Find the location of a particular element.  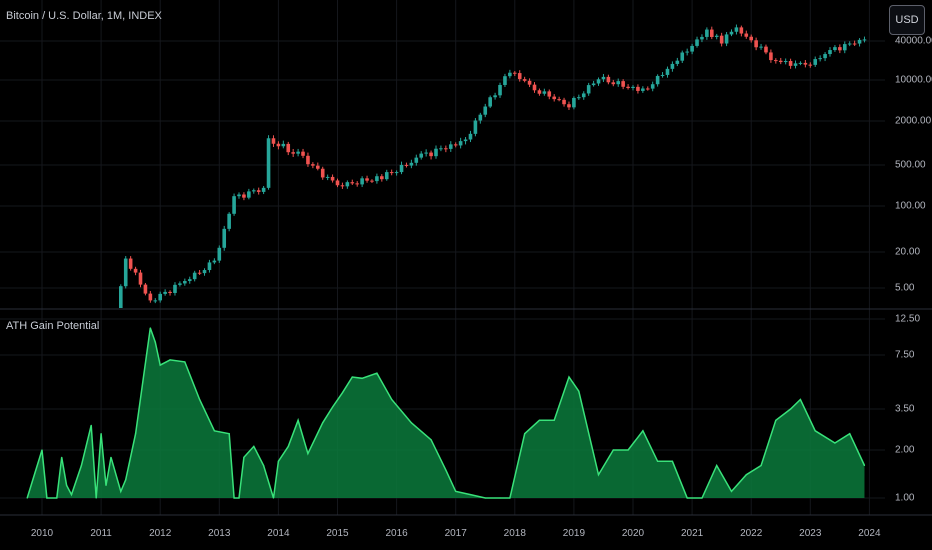

price-axis-tick: 2000.00 is located at coordinates (913, 121).